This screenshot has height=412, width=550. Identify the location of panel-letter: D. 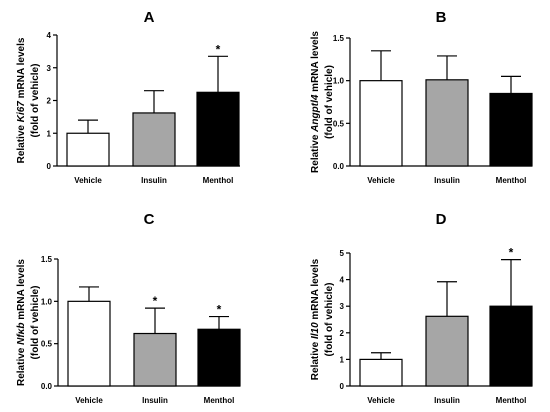
(441, 219).